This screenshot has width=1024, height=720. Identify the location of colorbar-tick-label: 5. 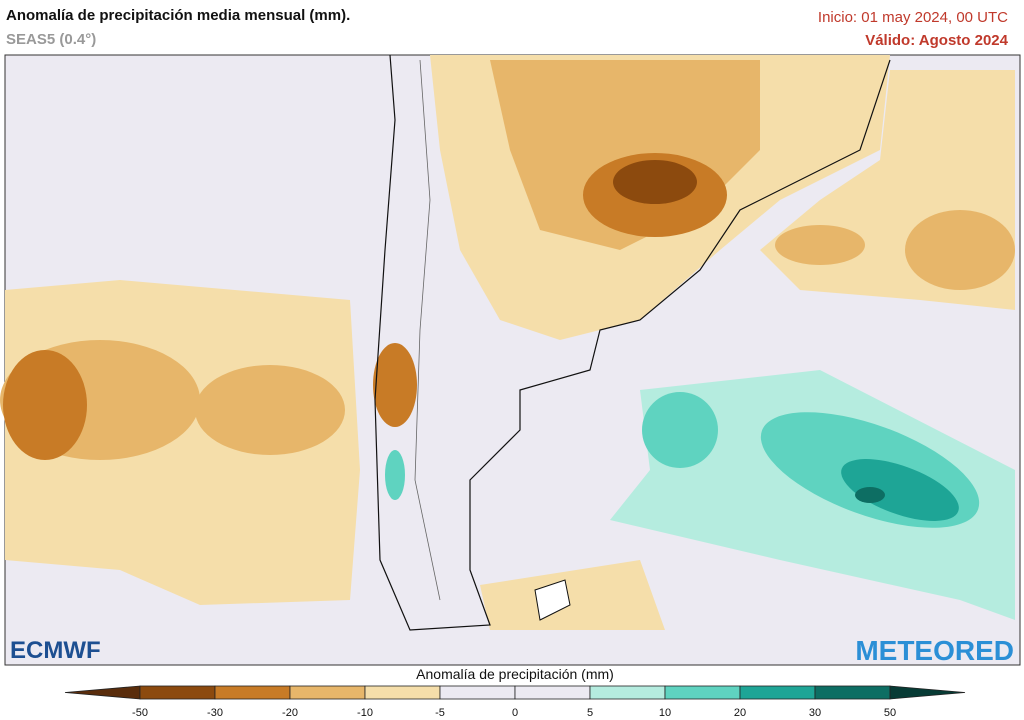
(590, 713).